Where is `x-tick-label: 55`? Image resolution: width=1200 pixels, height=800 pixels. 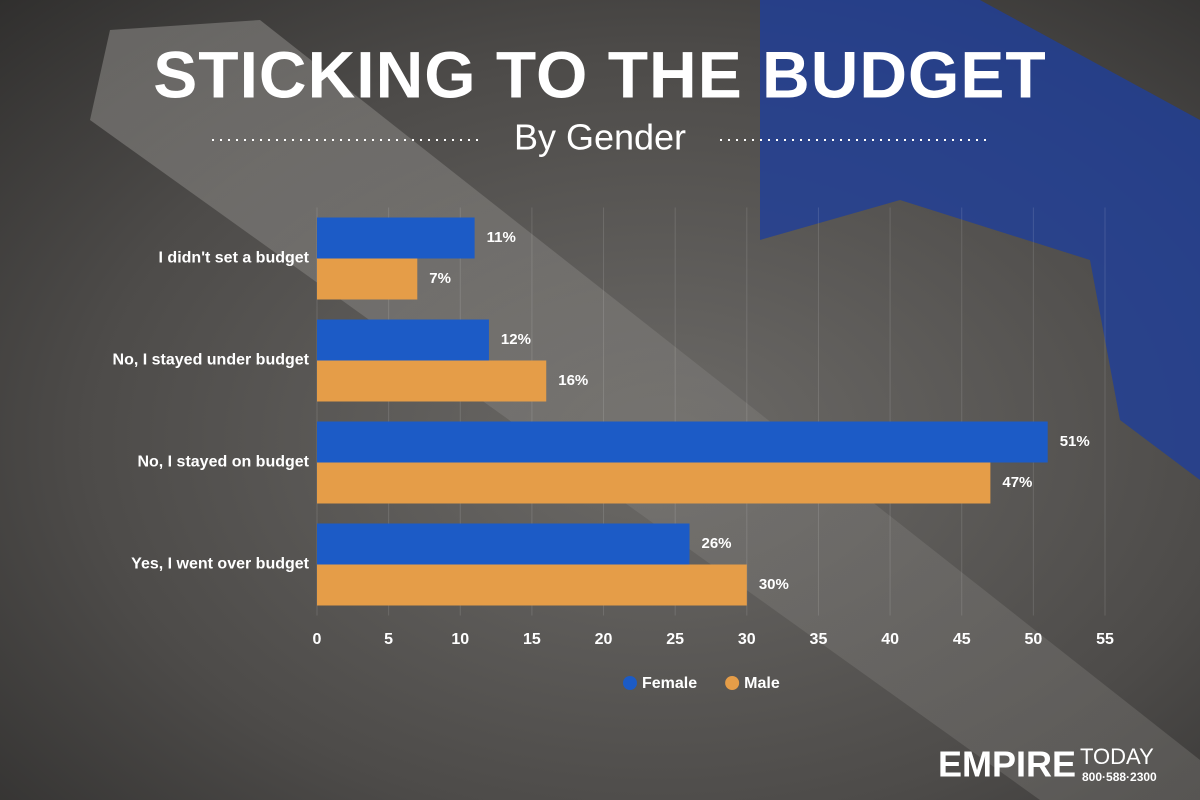
x-tick-label: 55 is located at coordinates (1105, 639).